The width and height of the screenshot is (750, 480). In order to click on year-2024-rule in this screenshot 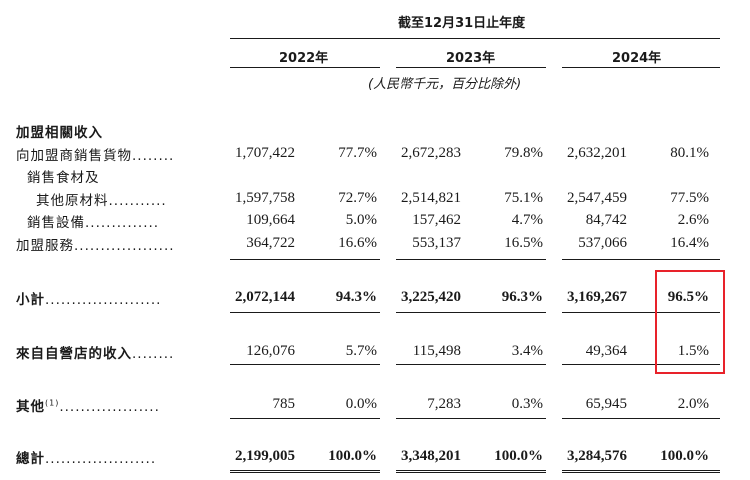, I will do `click(641, 67)`.